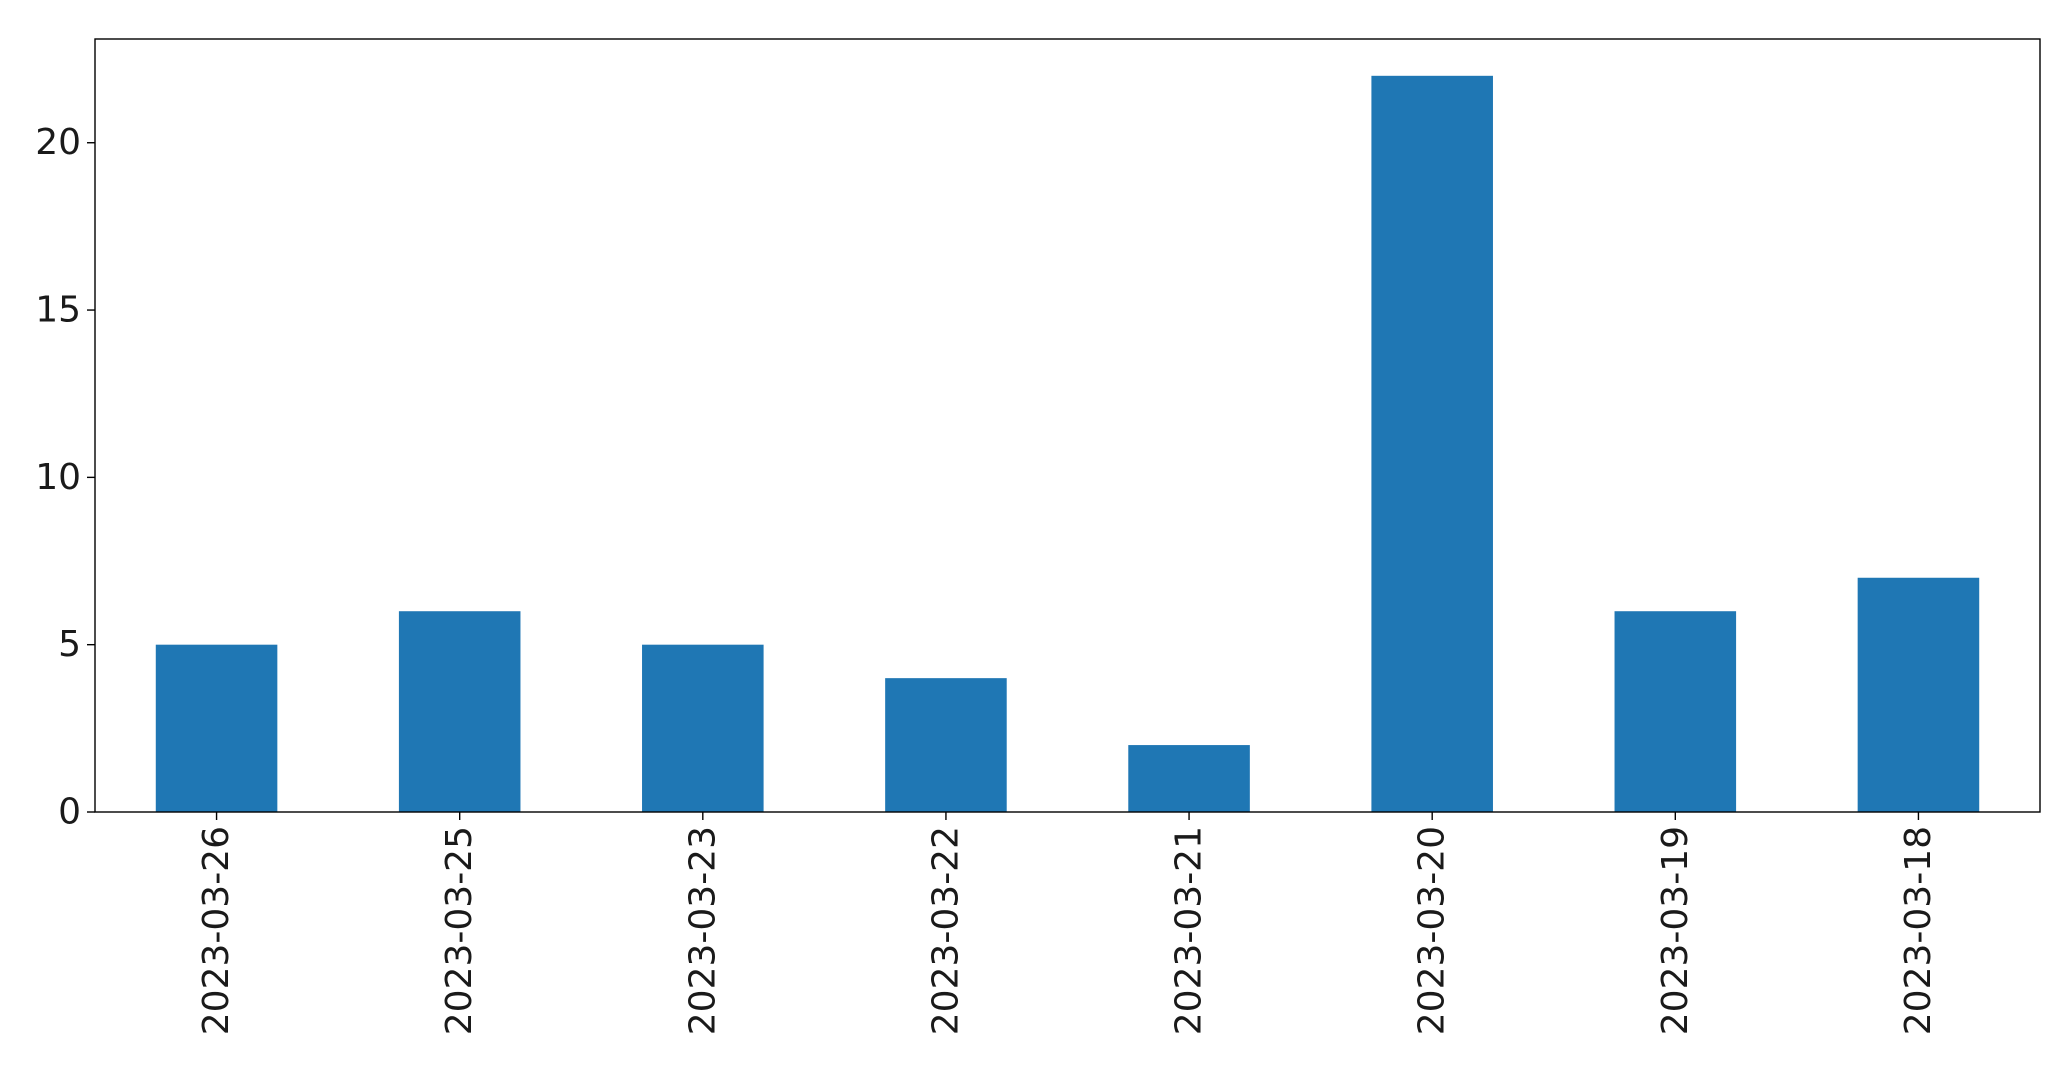 The height and width of the screenshot is (1065, 2071). Describe the element at coordinates (58, 142) in the screenshot. I see `y-tick-label: 20` at that location.